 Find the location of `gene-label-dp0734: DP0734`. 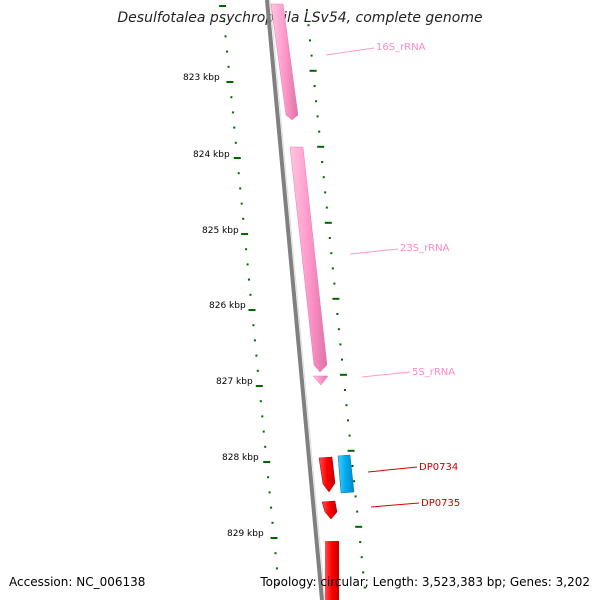

gene-label-dp0734: DP0734 is located at coordinates (438, 467).